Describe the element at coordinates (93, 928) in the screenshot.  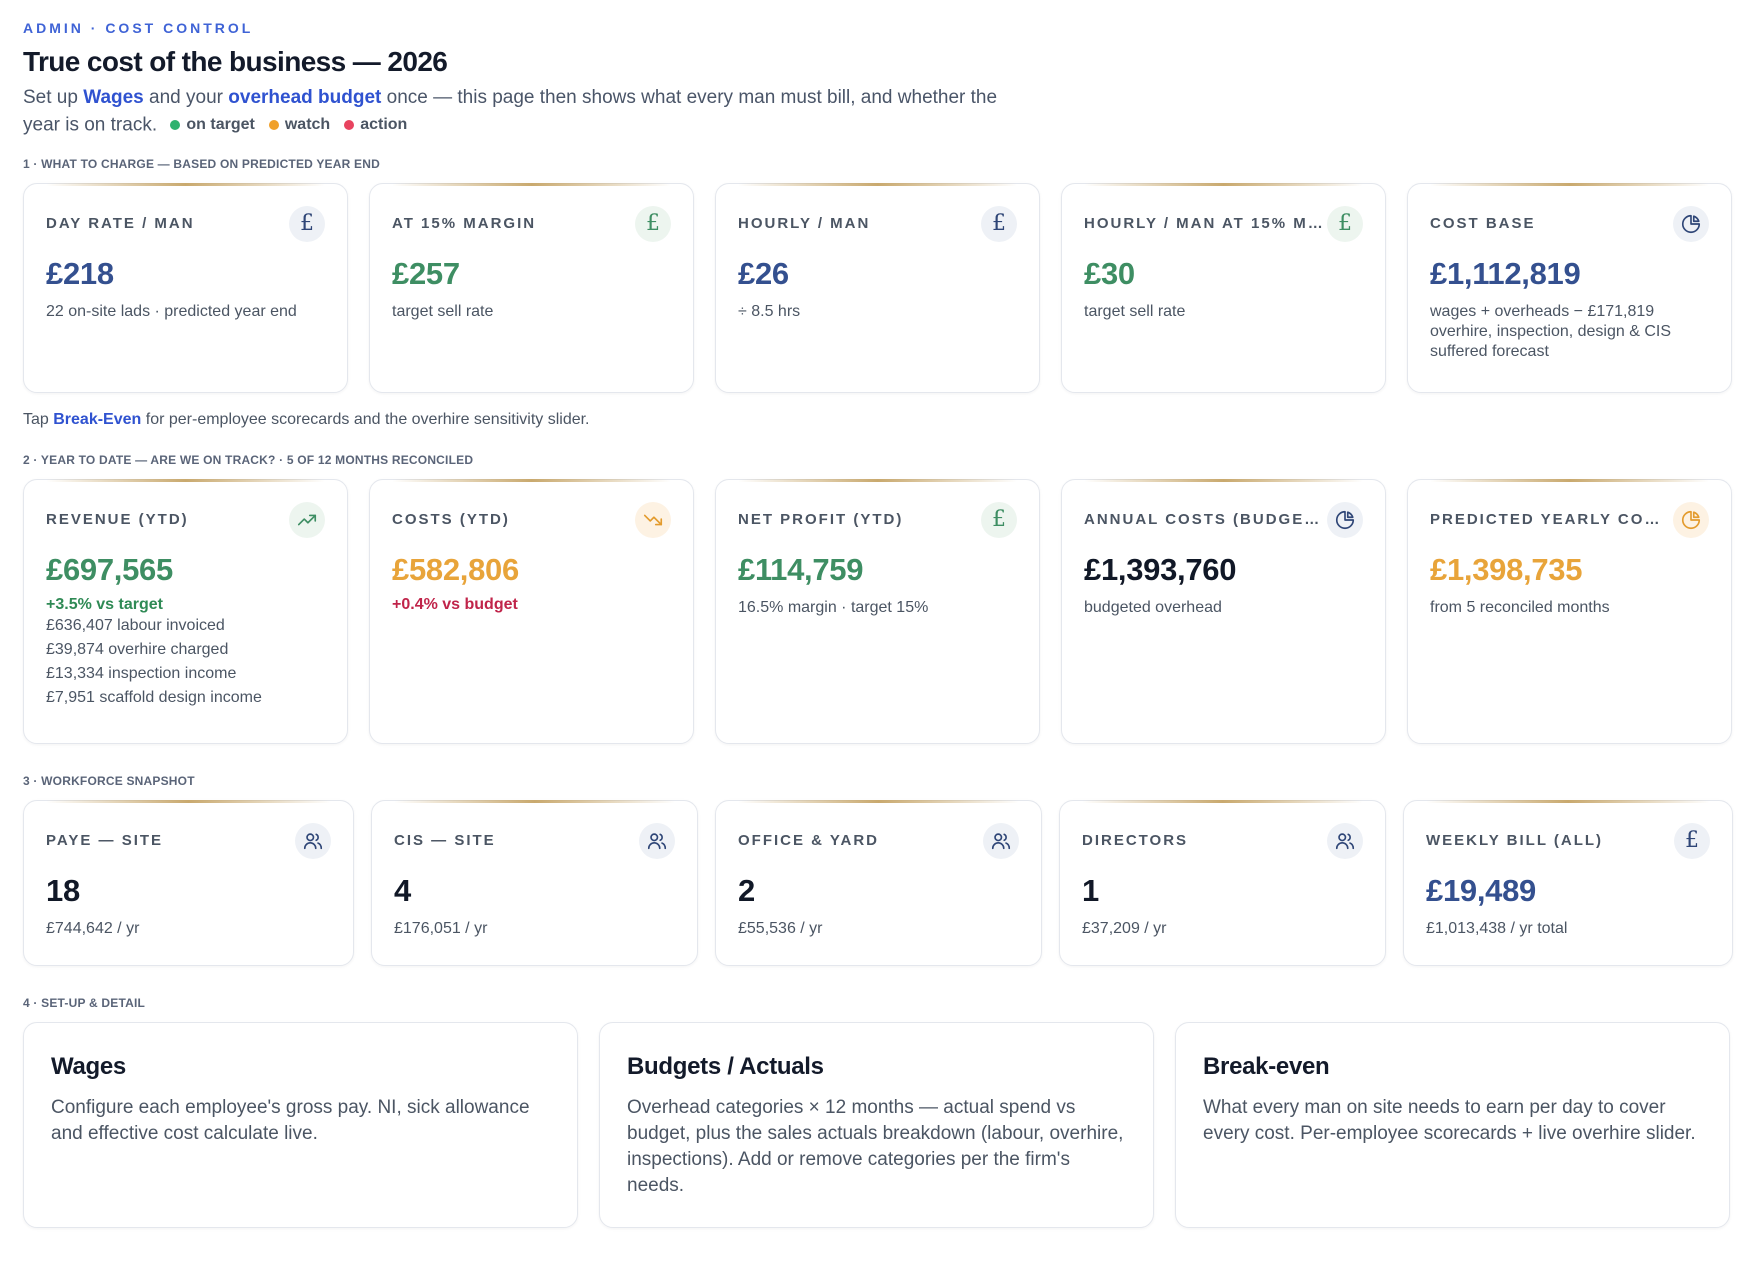
I see `card-sub: £744,642 / yr` at that location.